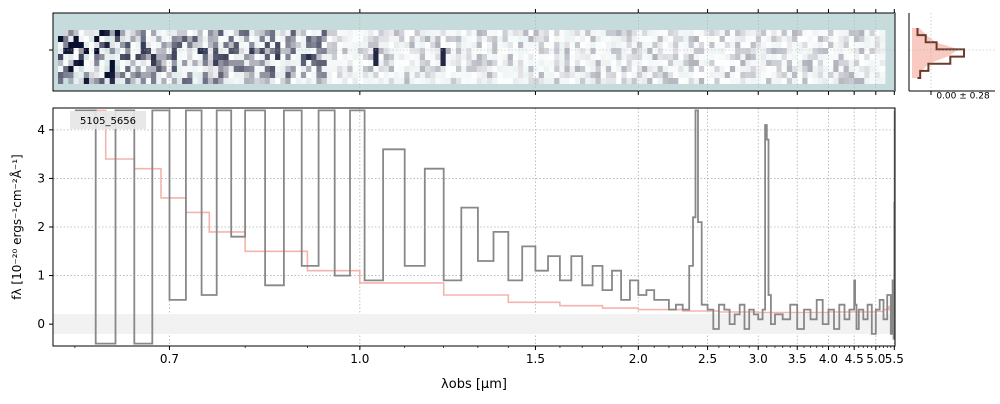 The width and height of the screenshot is (1000, 404). I want to click on profile-band, so click(935, 53).